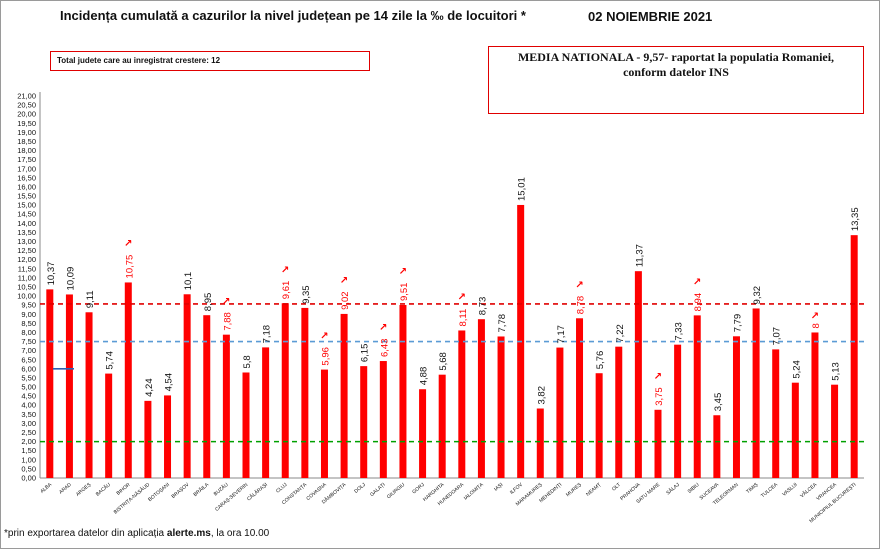  Describe the element at coordinates (718, 402) in the screenshot. I see `data-label: 3,45` at that location.